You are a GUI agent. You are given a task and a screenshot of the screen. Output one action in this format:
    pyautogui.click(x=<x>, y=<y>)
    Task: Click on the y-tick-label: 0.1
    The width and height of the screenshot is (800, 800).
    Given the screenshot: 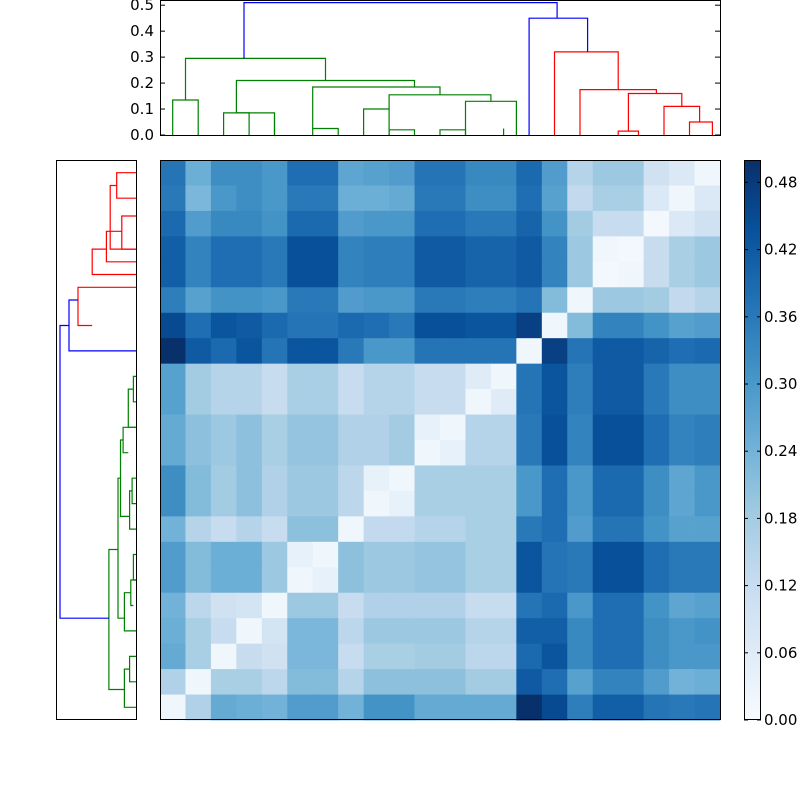 What is the action you would take?
    pyautogui.click(x=142, y=109)
    